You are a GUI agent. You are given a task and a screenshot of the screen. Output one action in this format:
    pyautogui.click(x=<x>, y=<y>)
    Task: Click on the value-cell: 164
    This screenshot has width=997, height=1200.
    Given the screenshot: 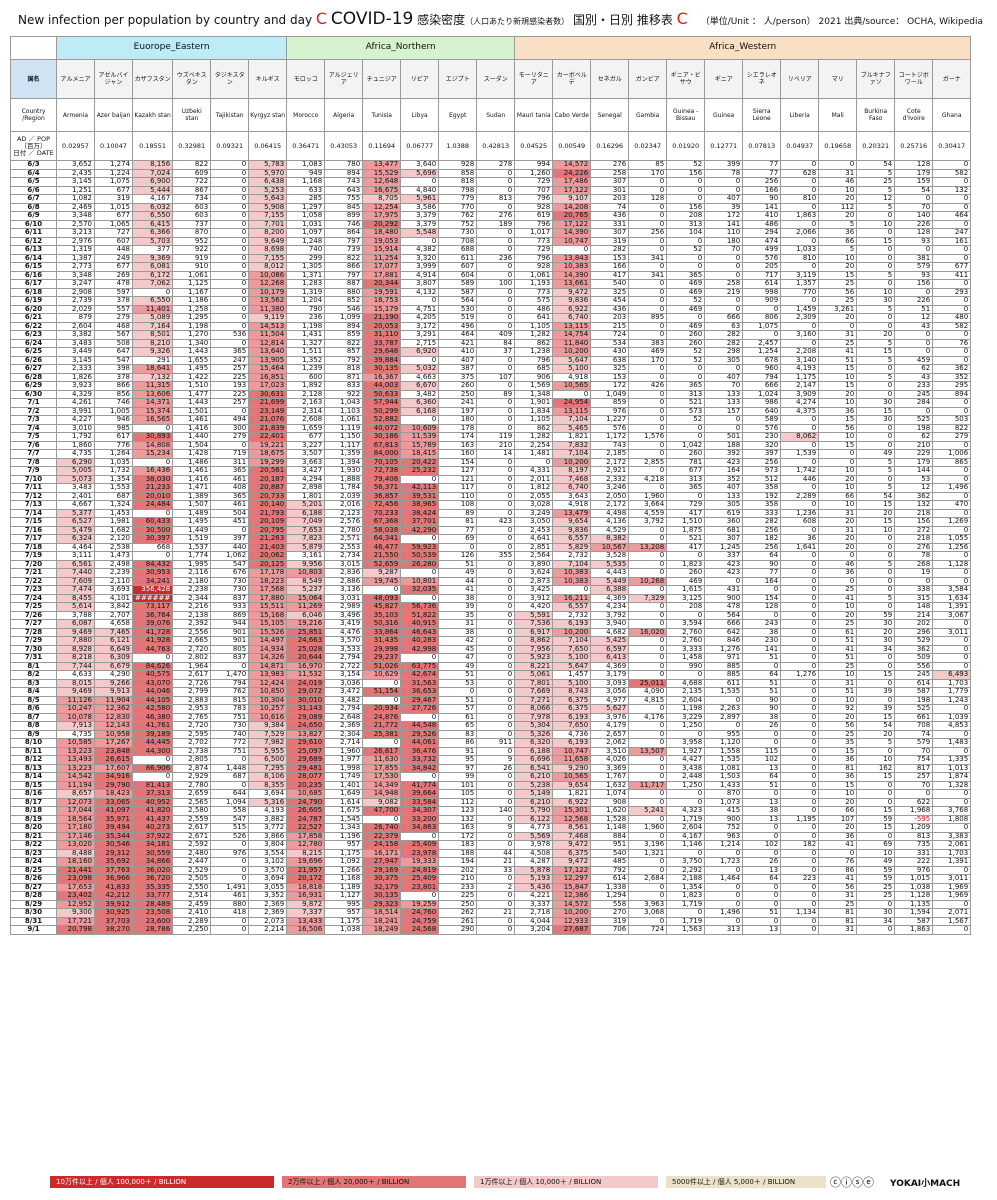 What is the action you would take?
    pyautogui.click(x=724, y=471)
    